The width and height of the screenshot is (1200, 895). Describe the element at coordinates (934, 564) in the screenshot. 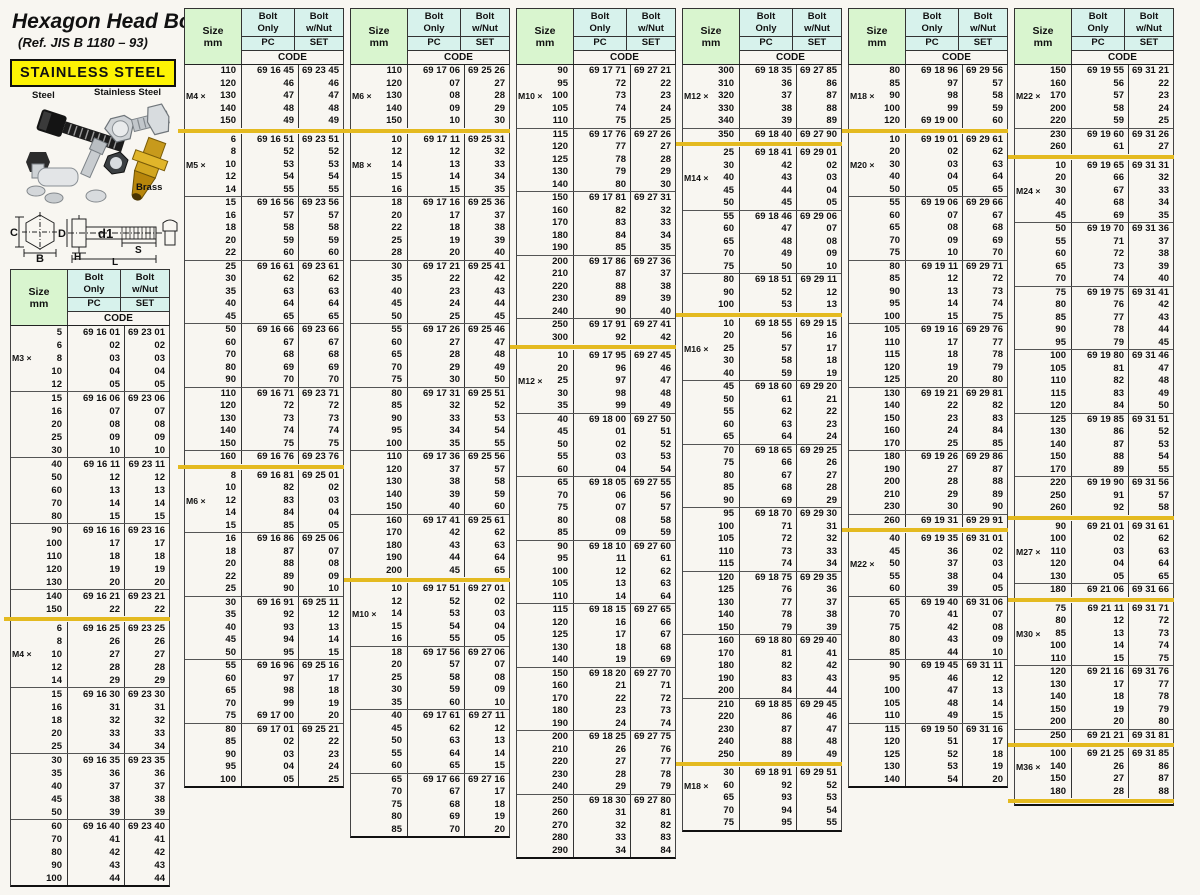

I see `bolt-only-code: 37` at that location.